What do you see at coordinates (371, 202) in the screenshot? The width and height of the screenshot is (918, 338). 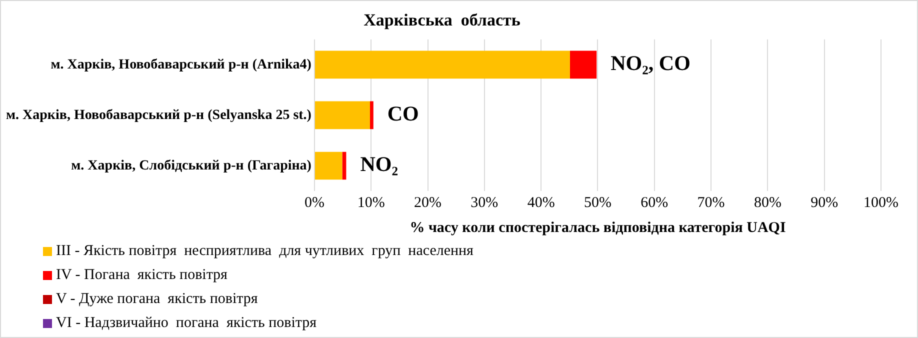 I see `x-tick-label: 10%` at bounding box center [371, 202].